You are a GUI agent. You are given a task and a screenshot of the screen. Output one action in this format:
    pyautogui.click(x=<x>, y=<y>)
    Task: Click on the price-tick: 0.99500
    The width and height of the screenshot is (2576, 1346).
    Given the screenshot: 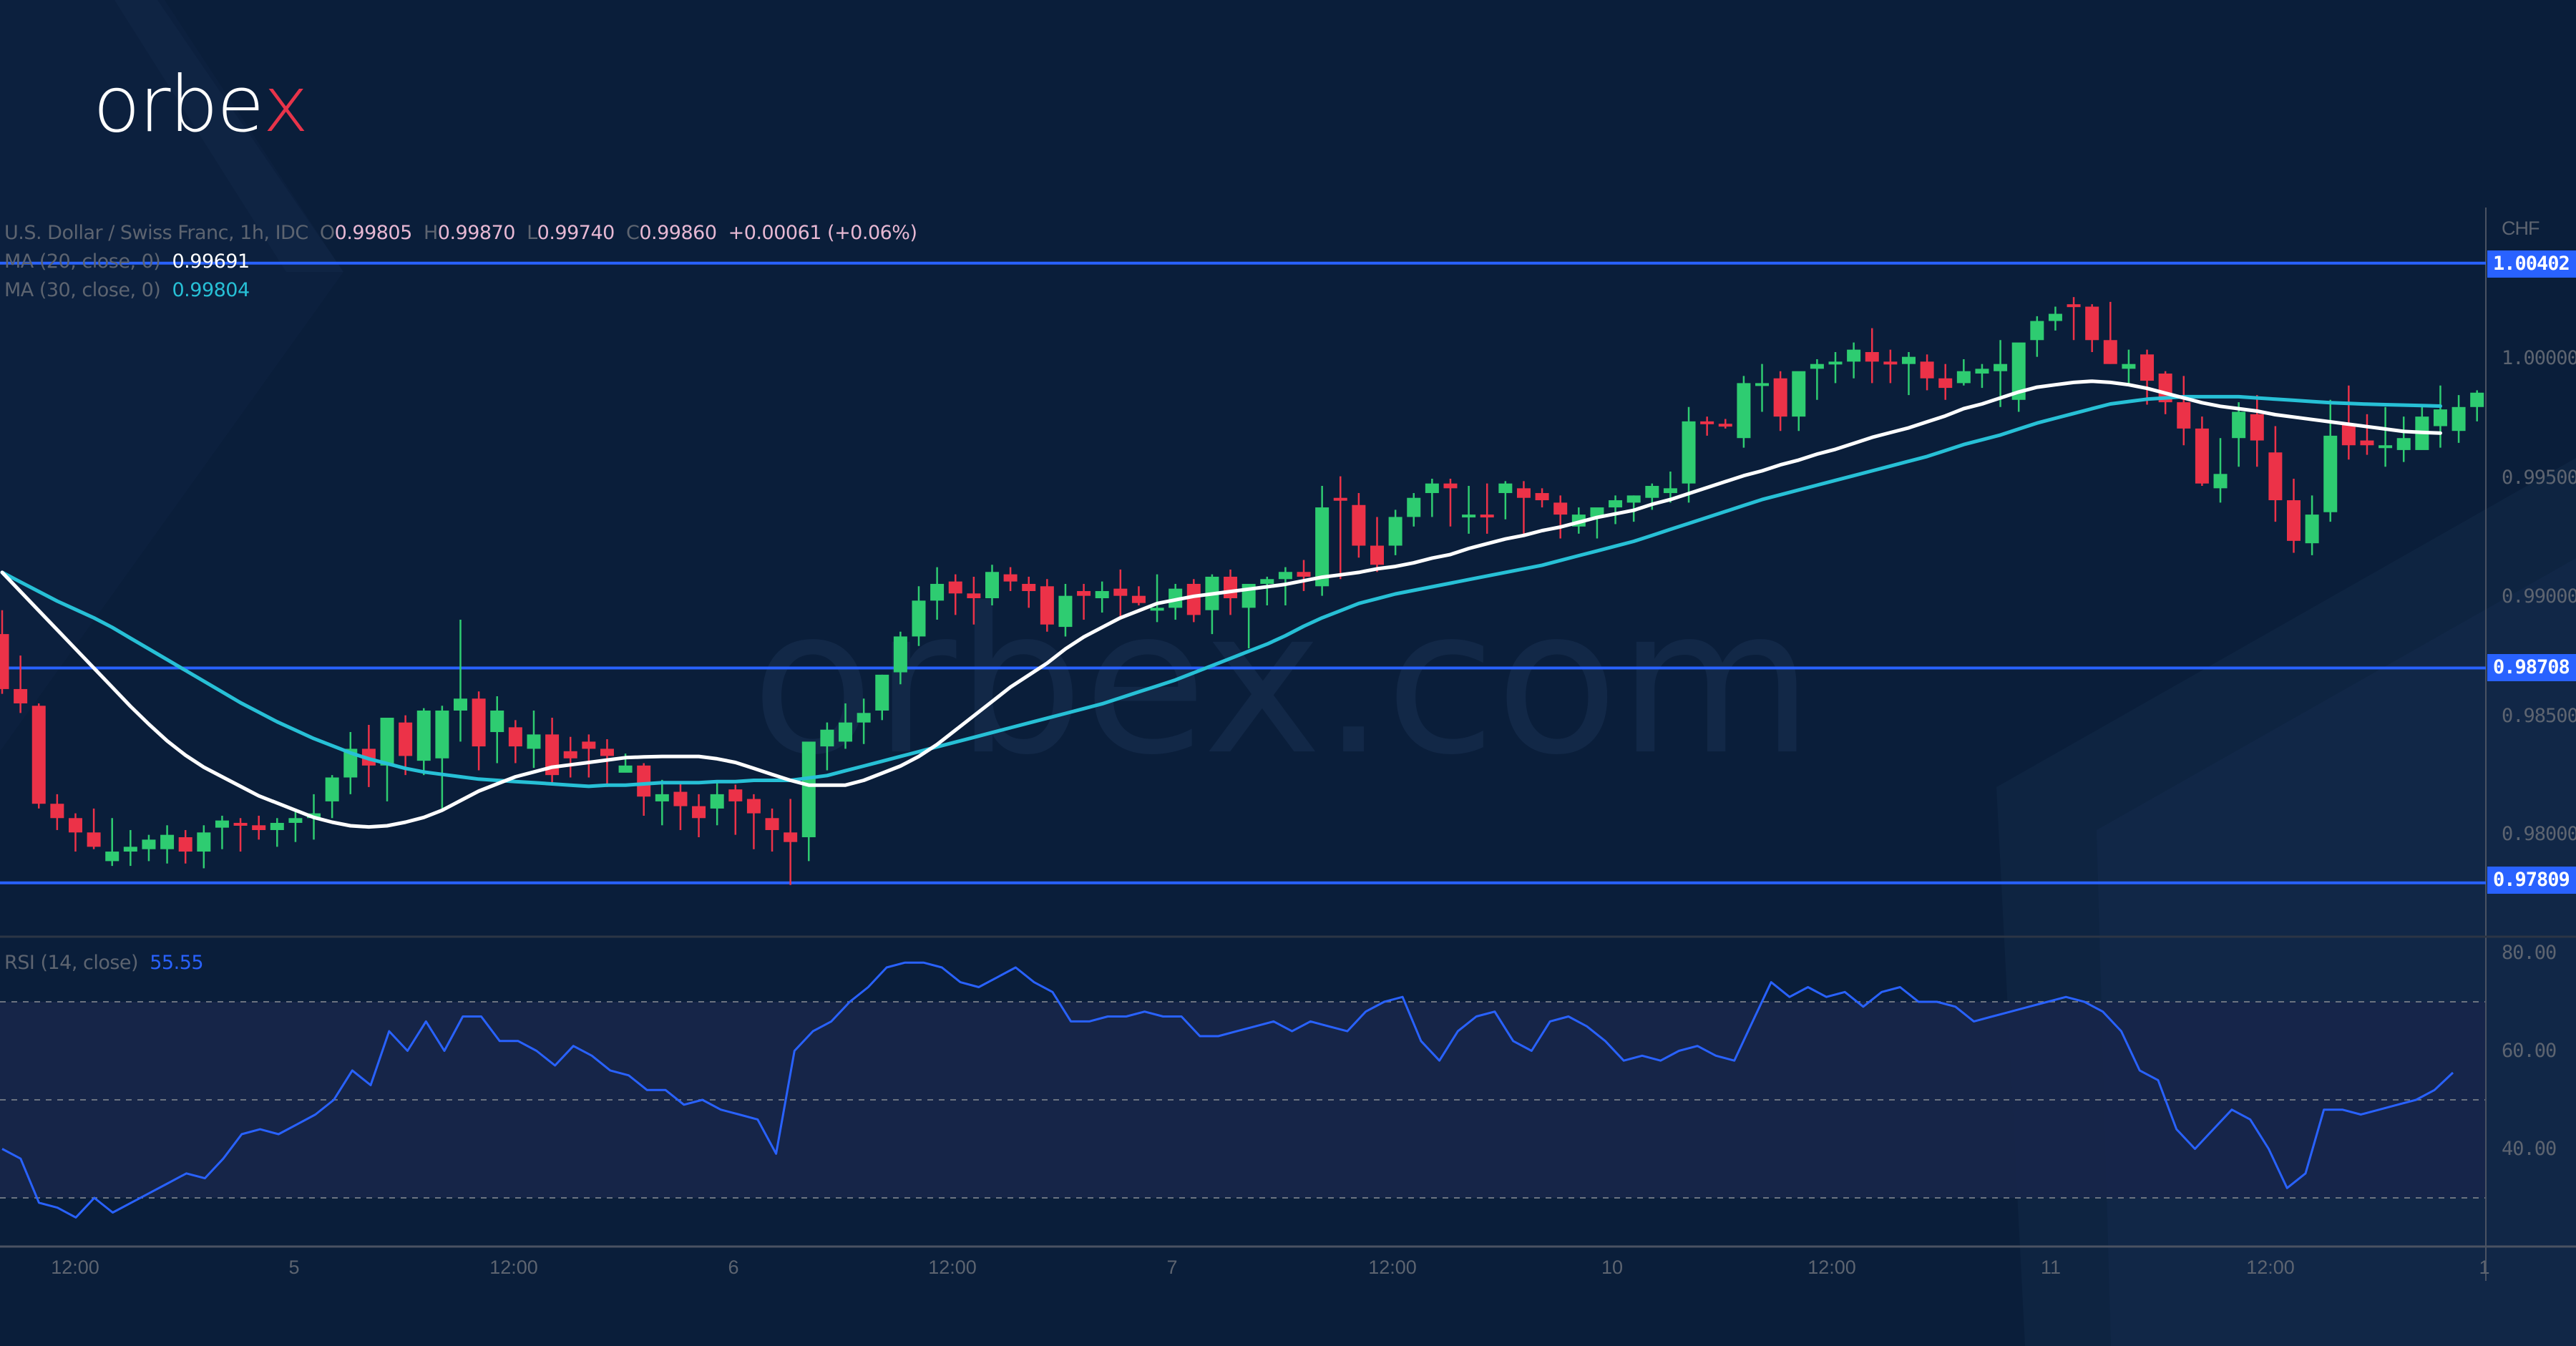 What is the action you would take?
    pyautogui.click(x=2539, y=478)
    